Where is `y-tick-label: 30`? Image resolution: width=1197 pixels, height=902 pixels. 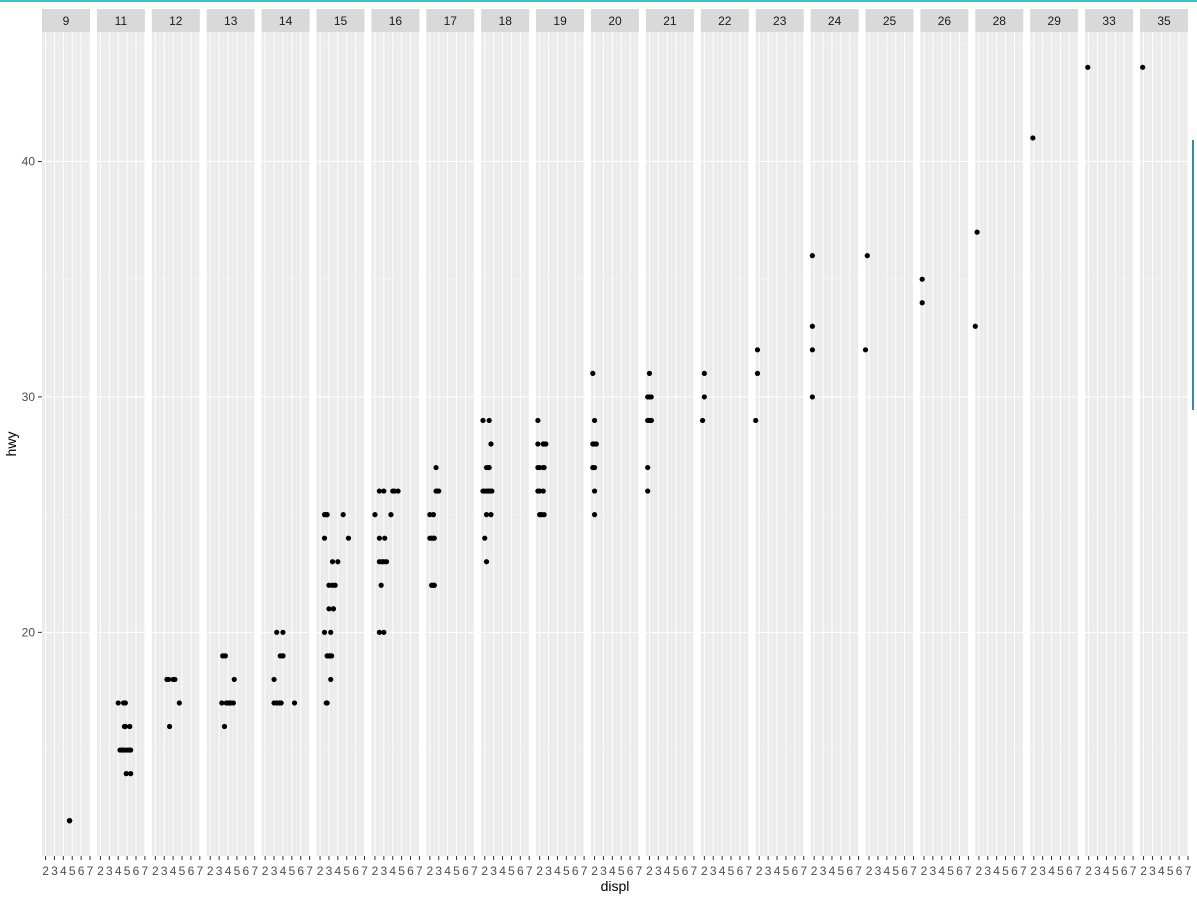
y-tick-label: 30 is located at coordinates (29, 397).